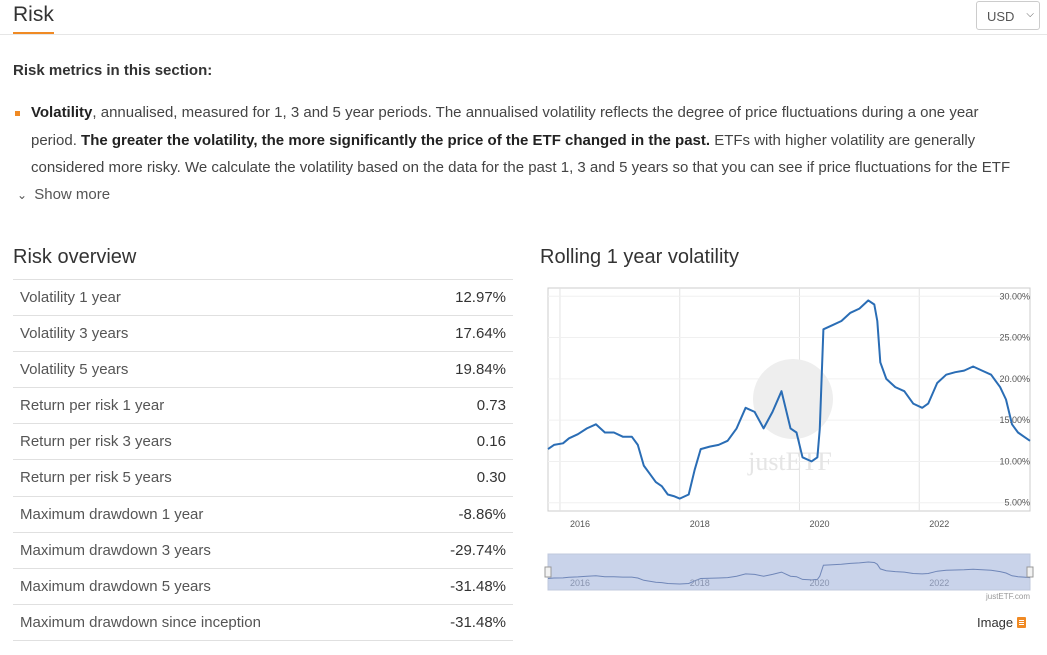 The height and width of the screenshot is (655, 1047). I want to click on row-label: Maximum drawdown 3 years, so click(115, 550).